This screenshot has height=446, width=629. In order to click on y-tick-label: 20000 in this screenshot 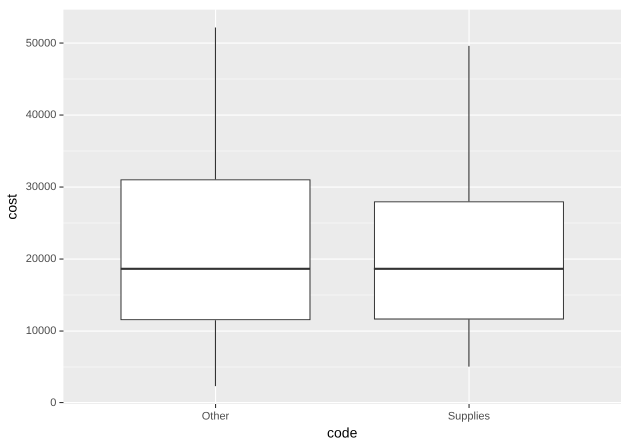, I will do `click(41, 259)`.